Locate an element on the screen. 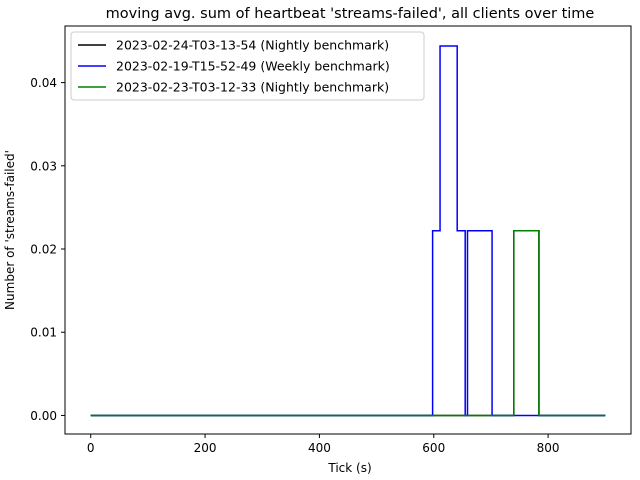  x-axis-label: Tick (s) is located at coordinates (349, 468).